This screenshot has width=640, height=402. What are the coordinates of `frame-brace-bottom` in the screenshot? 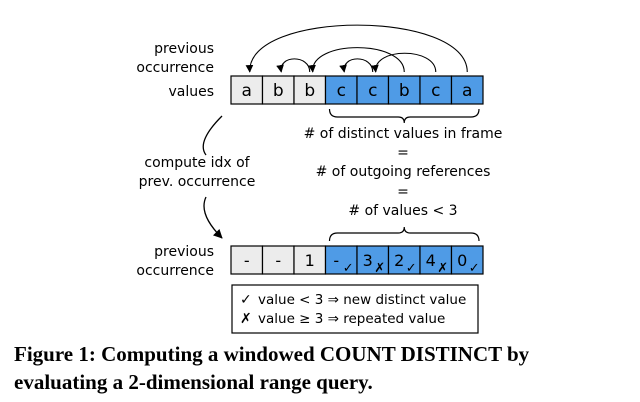 It's located at (404, 234).